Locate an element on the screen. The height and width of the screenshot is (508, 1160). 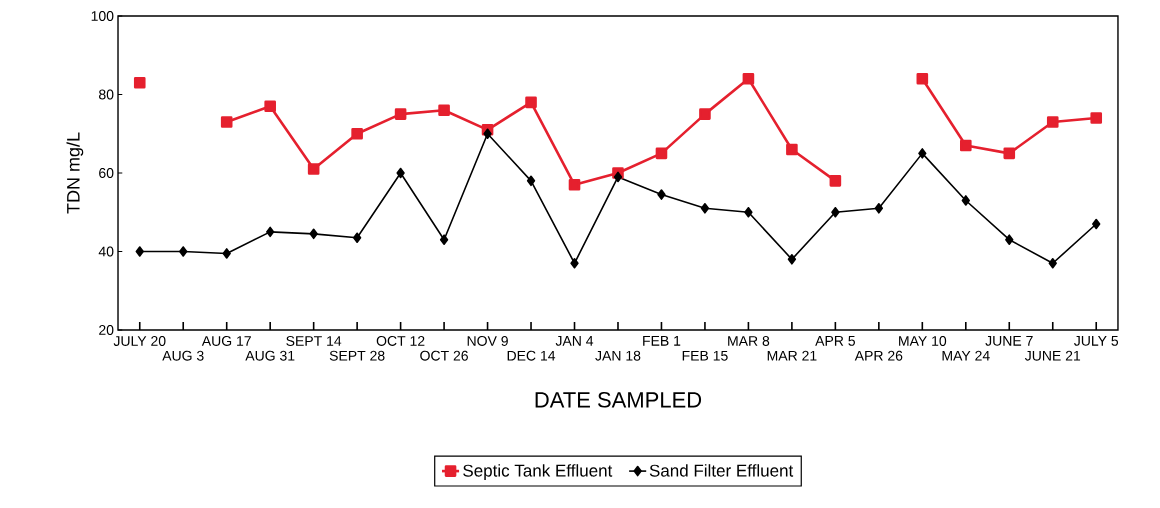
x-tick-label: MAR 21 is located at coordinates (792, 355).